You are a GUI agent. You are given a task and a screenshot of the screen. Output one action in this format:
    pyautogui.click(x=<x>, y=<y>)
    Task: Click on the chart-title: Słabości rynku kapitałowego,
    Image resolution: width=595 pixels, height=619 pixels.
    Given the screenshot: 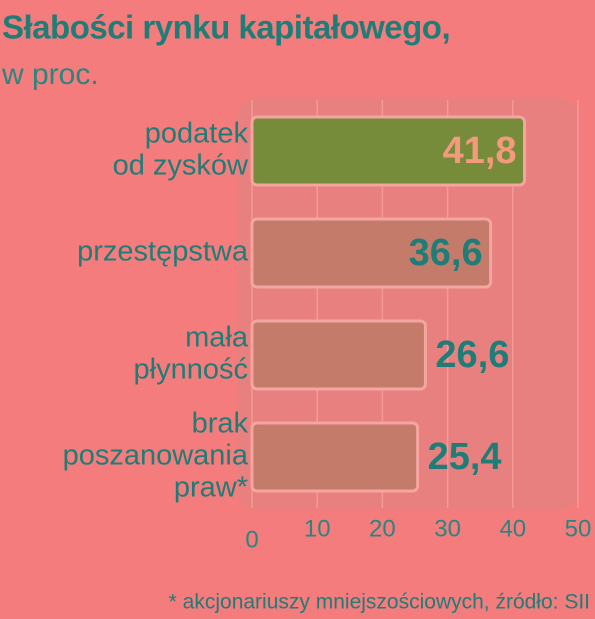 What is the action you would take?
    pyautogui.click(x=226, y=27)
    